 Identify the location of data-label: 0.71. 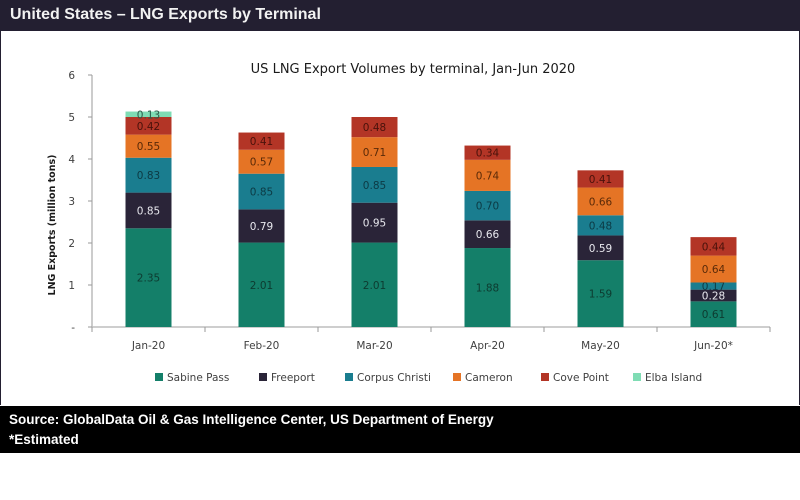
(374, 153).